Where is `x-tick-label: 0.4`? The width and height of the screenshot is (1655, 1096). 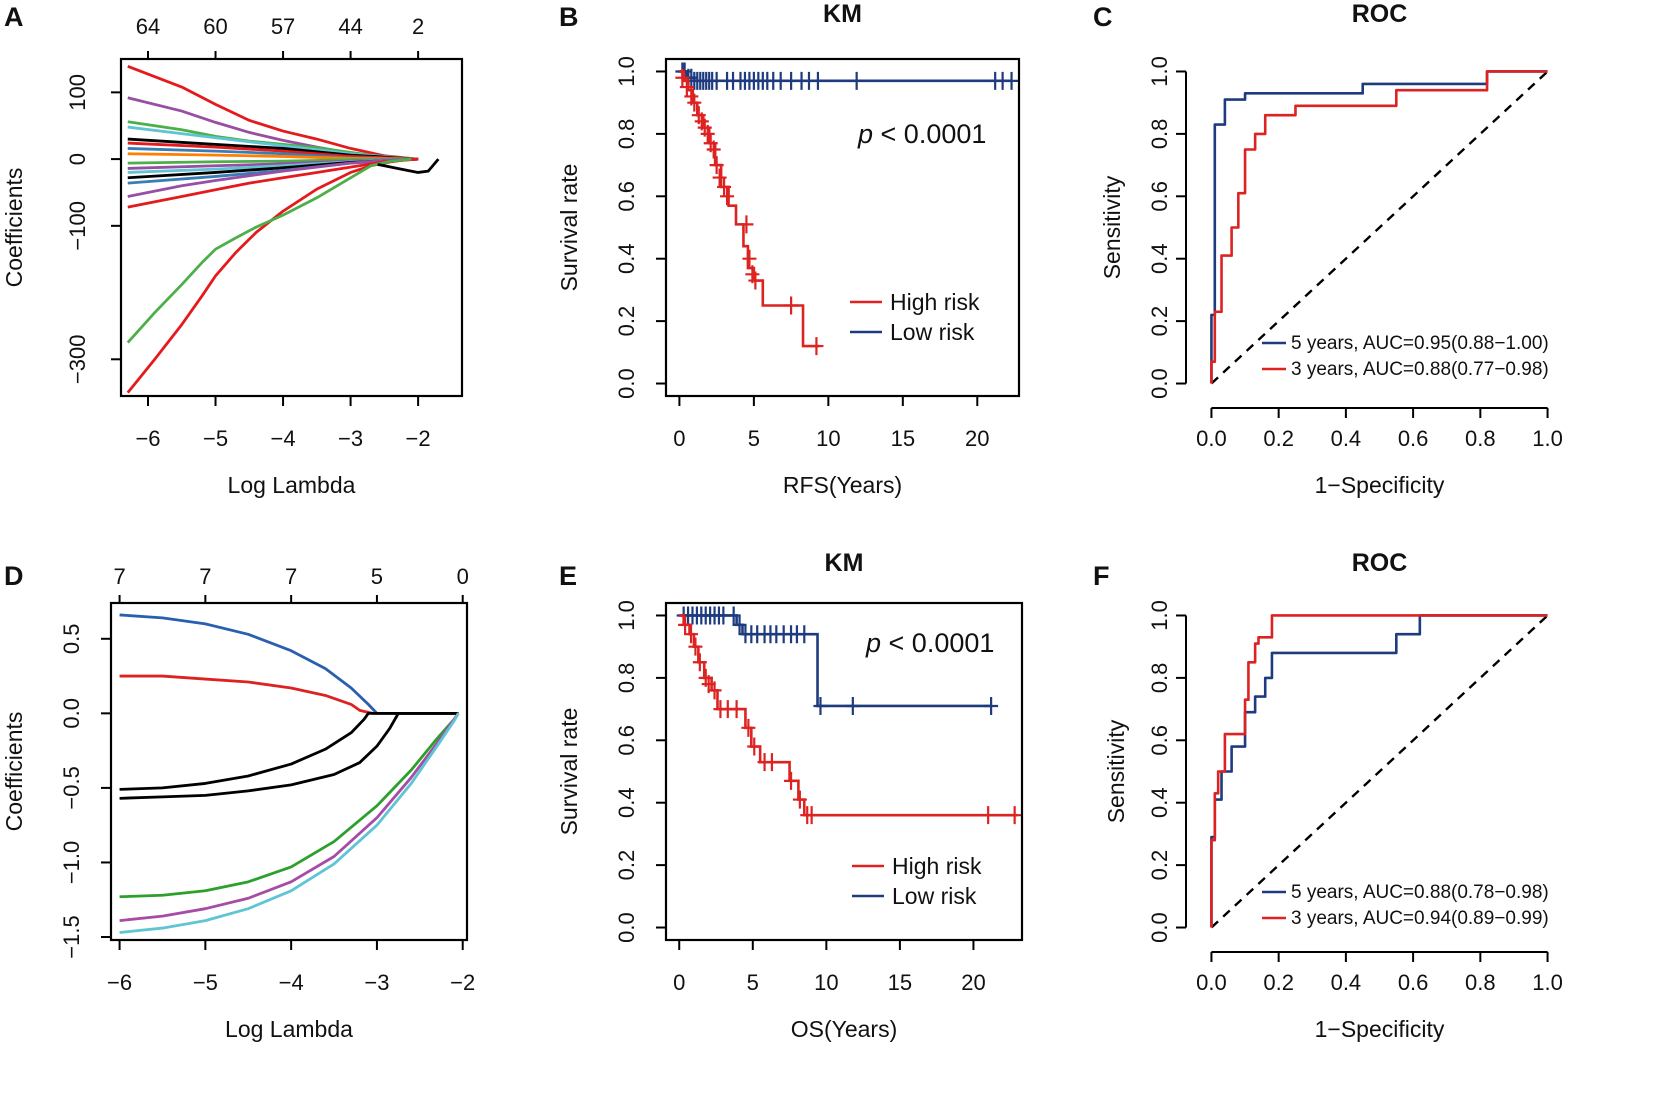 x-tick-label: 0.4 is located at coordinates (1346, 982).